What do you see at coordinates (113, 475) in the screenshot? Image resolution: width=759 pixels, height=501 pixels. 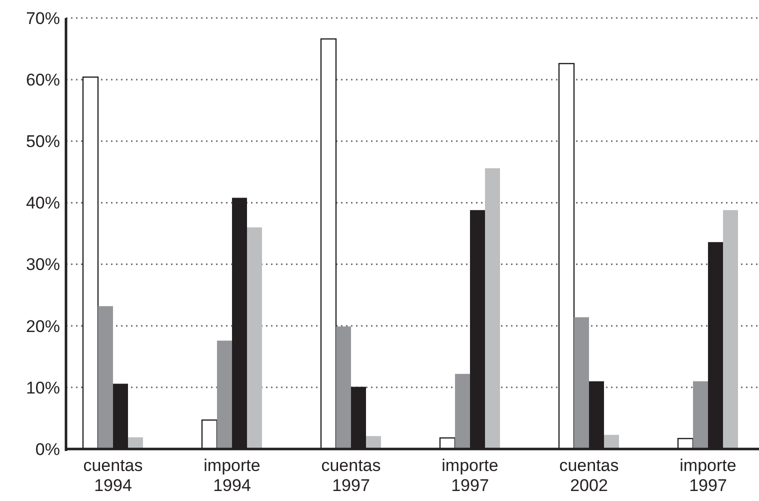 I see `x-tick-label: cuentas 1994` at bounding box center [113, 475].